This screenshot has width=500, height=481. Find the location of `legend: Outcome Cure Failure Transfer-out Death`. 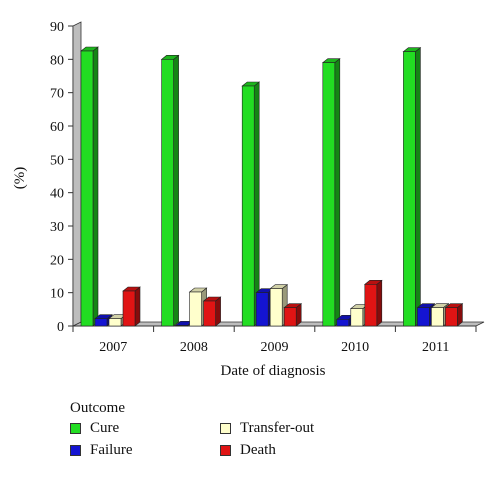

legend: Outcome Cure Failure Transfer-out Death is located at coordinates (230, 433).